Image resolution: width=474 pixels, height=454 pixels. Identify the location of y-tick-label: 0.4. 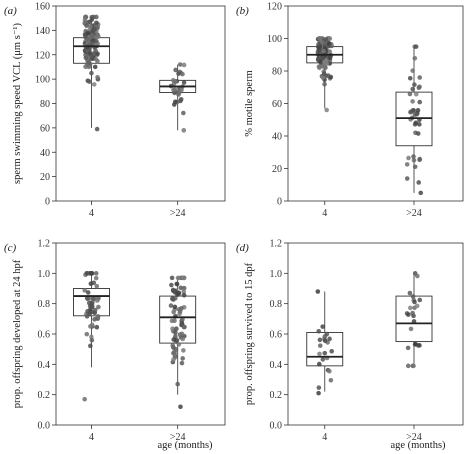
(44, 365).